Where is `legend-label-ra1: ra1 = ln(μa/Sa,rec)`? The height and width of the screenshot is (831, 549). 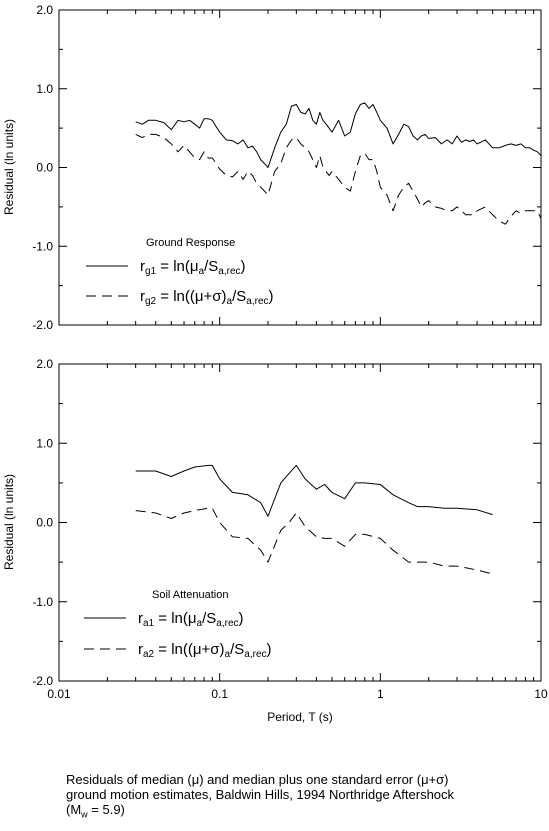 legend-label-ra1: ra1 = ln(μa/Sa,rec) is located at coordinates (191, 619).